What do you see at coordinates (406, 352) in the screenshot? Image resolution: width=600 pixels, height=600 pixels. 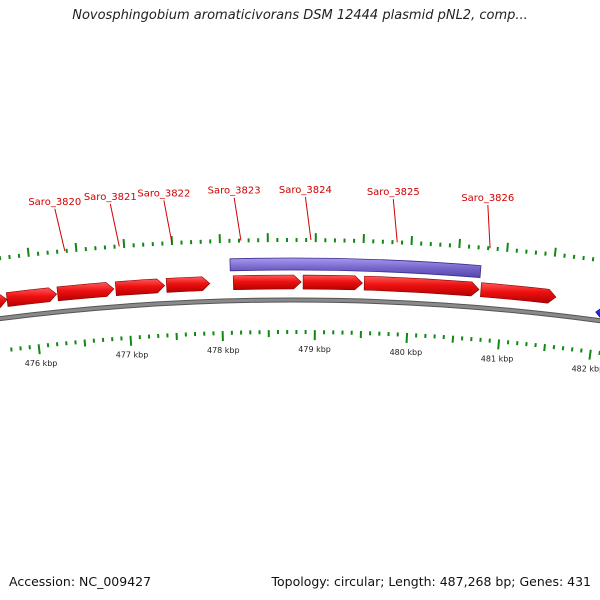 I see `scale-label: 480 kbp` at bounding box center [406, 352].